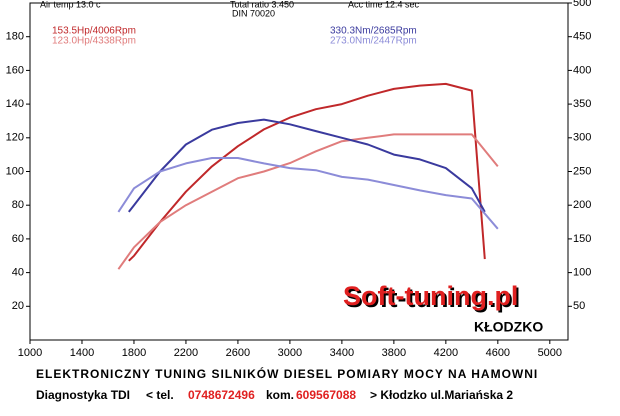 Image resolution: width=620 pixels, height=416 pixels. I want to click on y-tick-label: 60, so click(18, 239).